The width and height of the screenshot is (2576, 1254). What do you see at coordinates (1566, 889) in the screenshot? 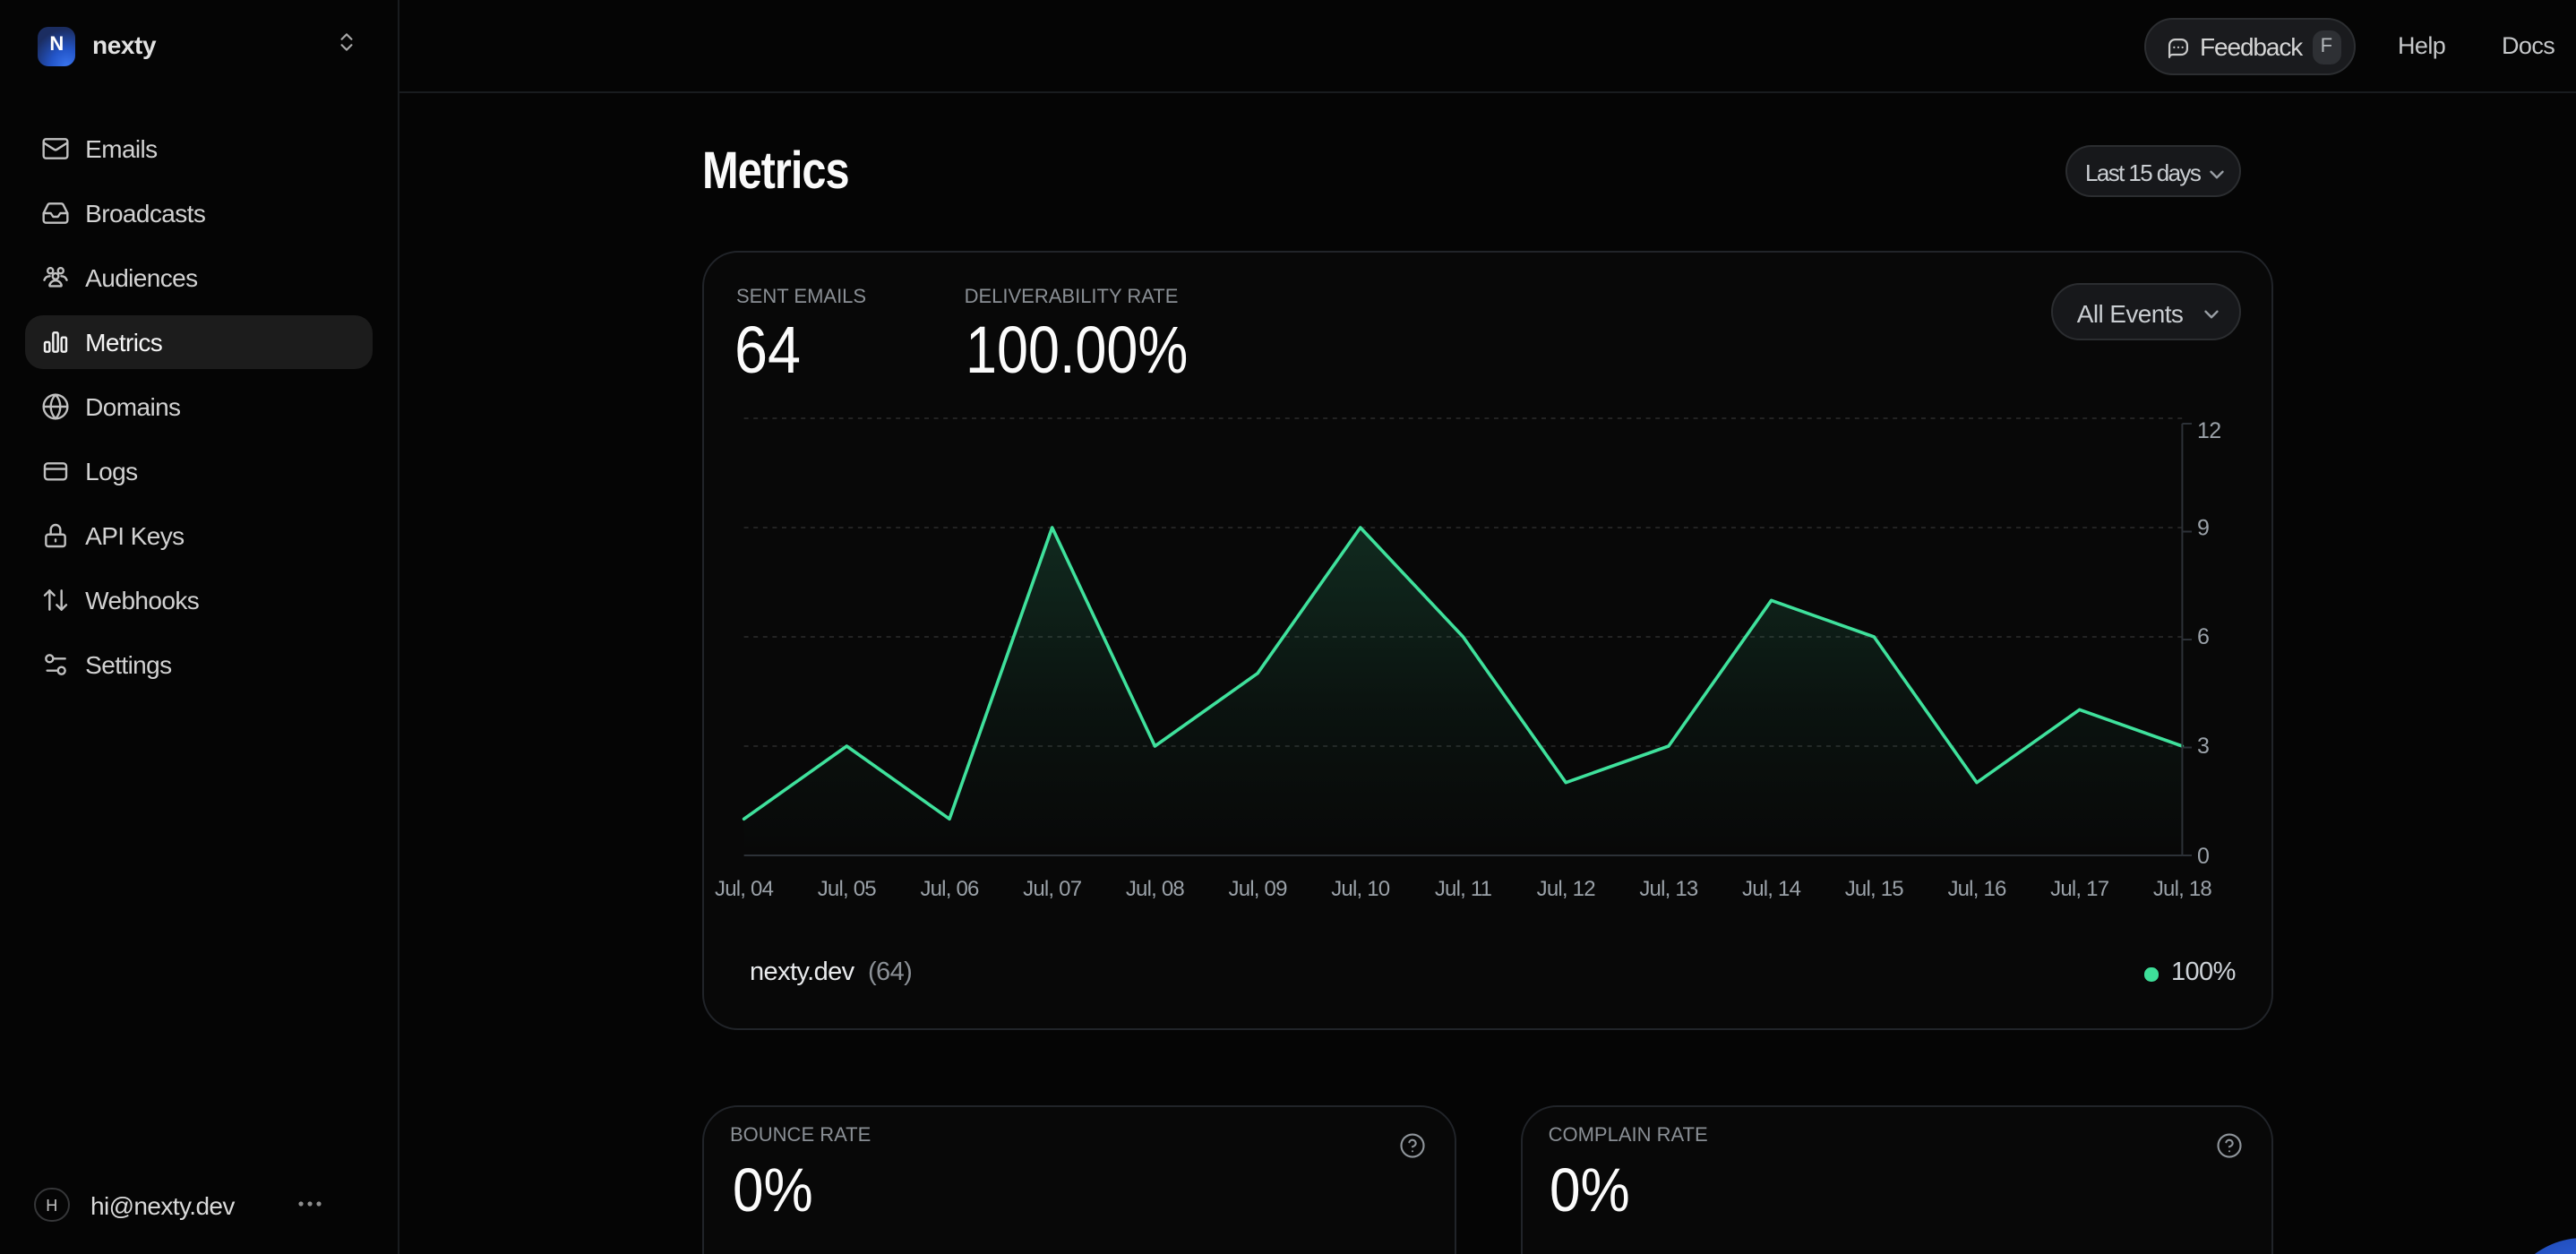
I see `svg-text: Jul, 12` at bounding box center [1566, 889].